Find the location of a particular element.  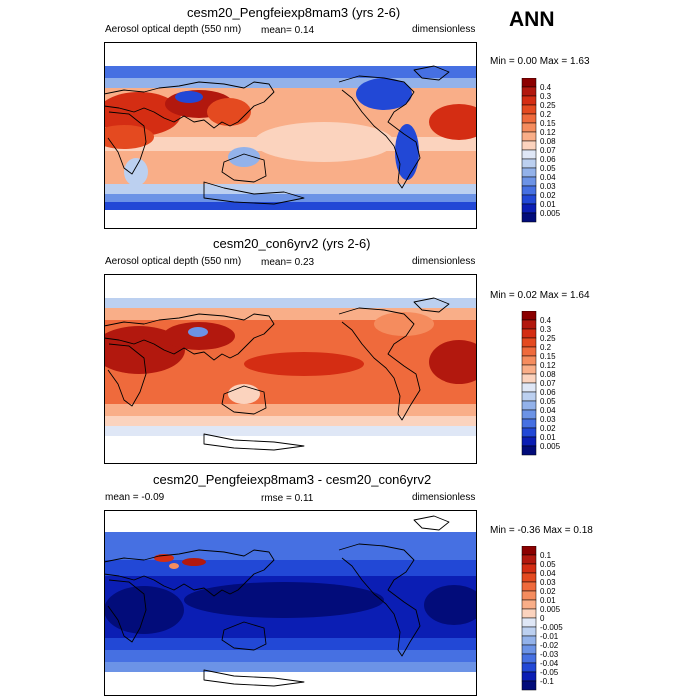

colorbar-tick-label: 0.1 is located at coordinates (546, 555).